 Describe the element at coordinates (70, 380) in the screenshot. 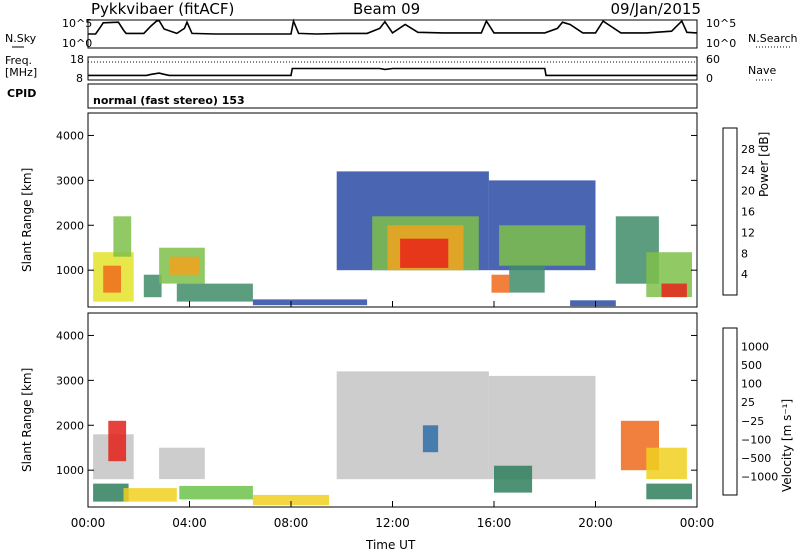

I see `velocity-y-tick-label: 3000` at that location.